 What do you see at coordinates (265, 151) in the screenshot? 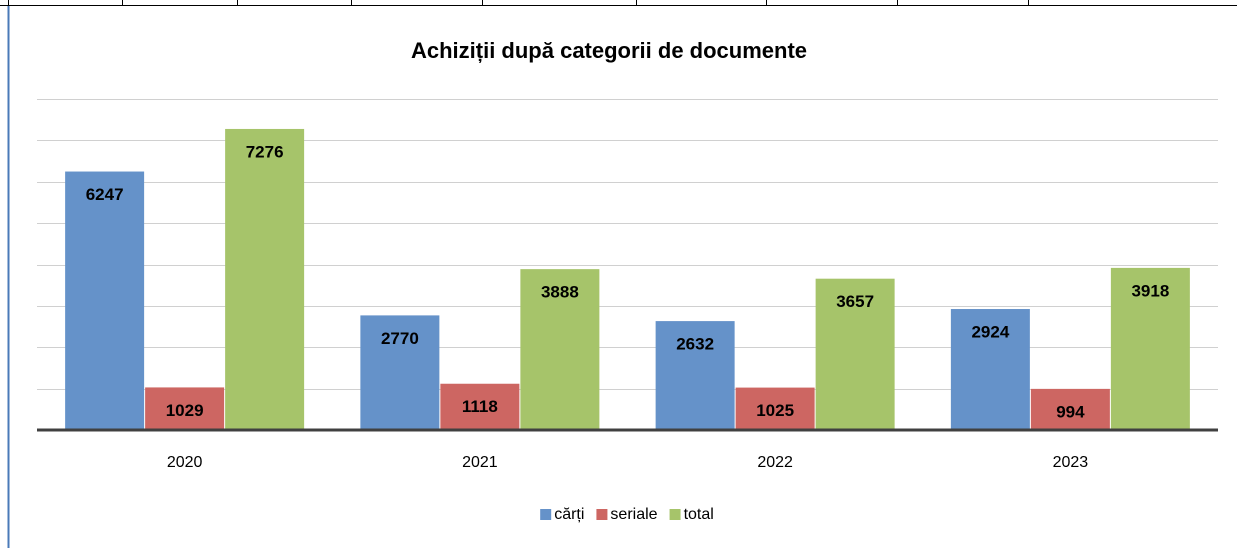
I see `data-label: 7276` at bounding box center [265, 151].